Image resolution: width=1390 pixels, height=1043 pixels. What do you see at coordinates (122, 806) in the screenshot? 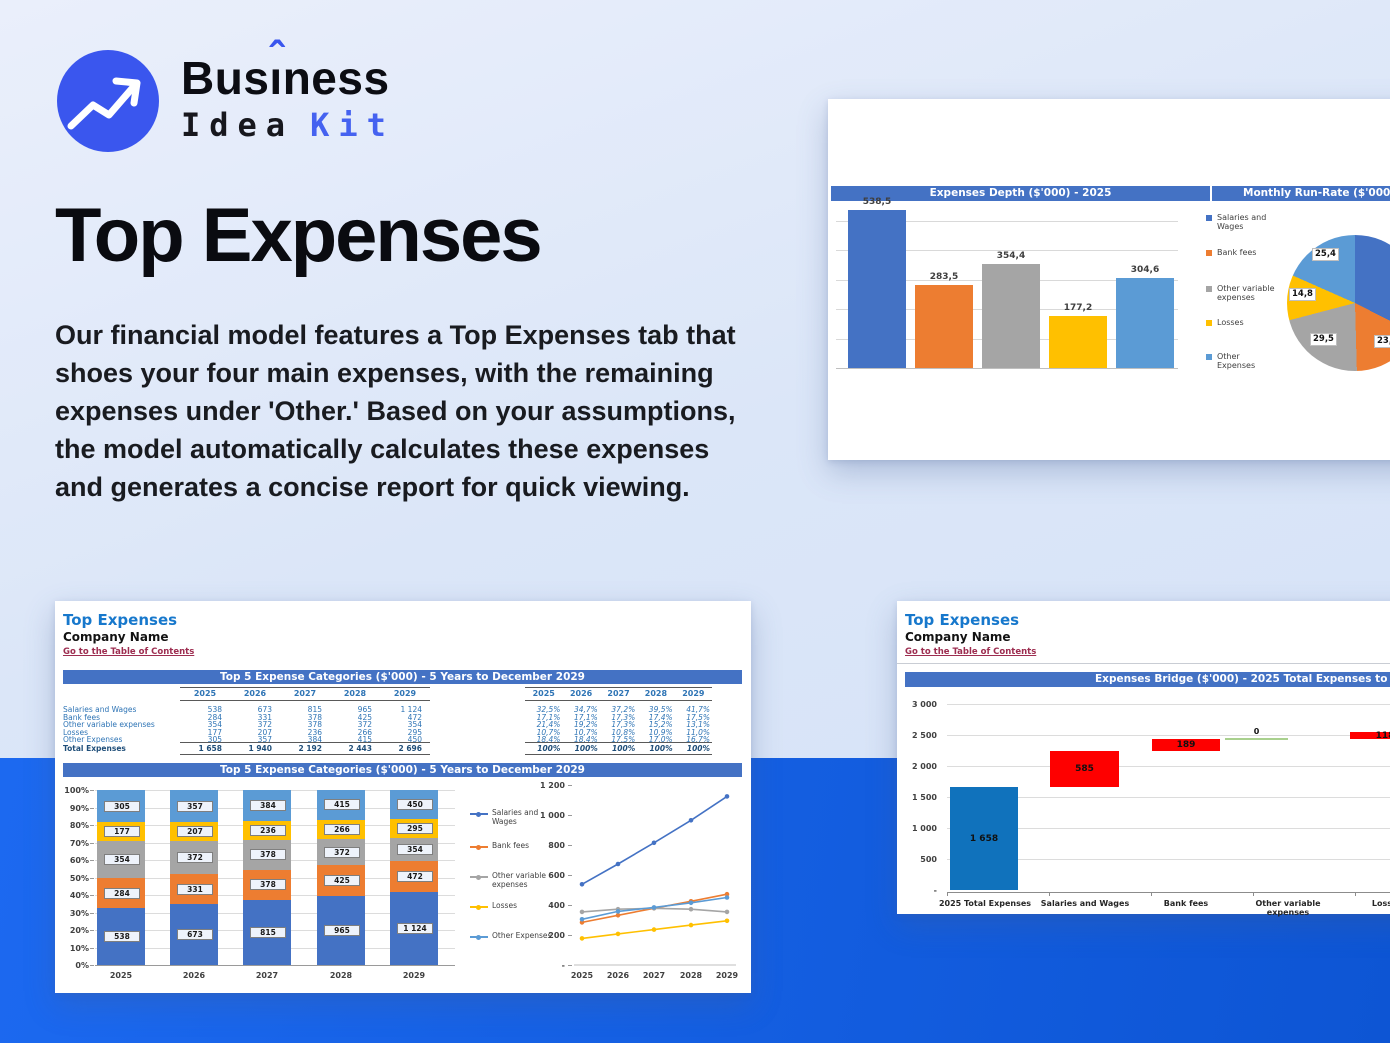
I see `segment-label: 305` at bounding box center [122, 806].